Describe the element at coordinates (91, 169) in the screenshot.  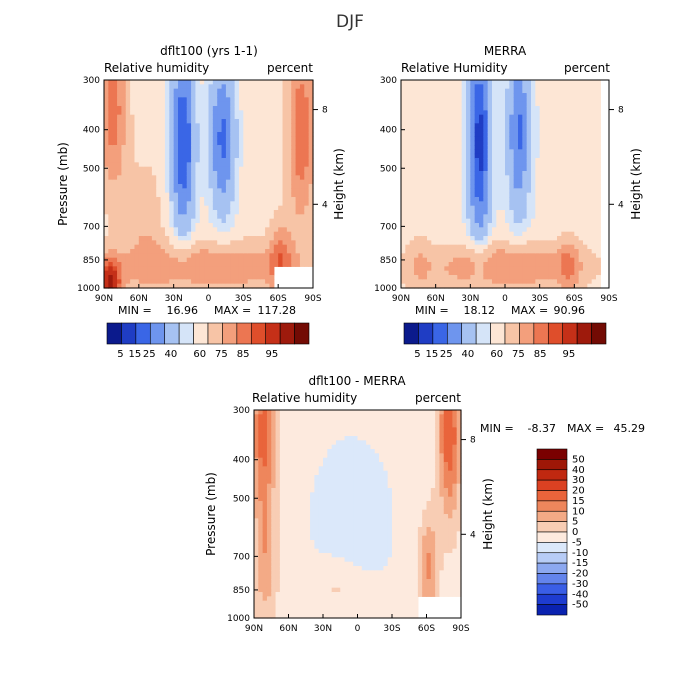
I see `y-tick-label: 500` at that location.